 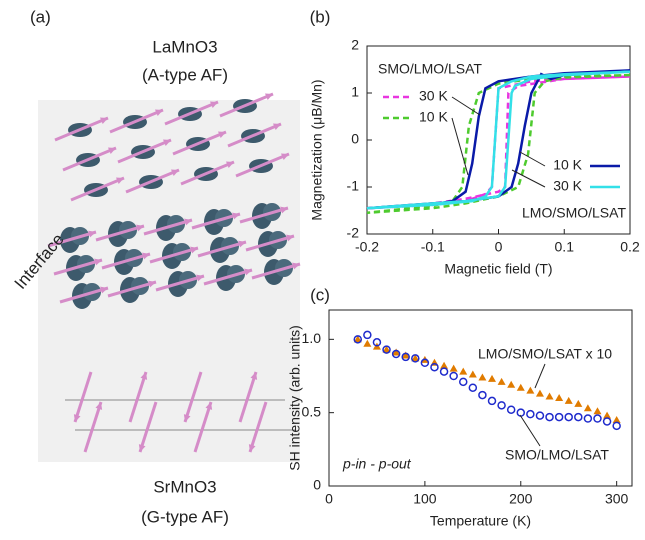 I want to click on x-tick-label: 200, so click(x=521, y=499).